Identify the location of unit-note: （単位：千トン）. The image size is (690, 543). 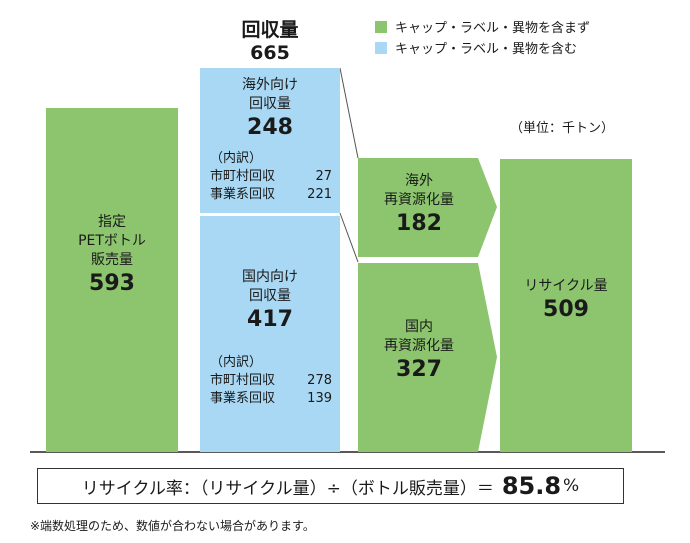
(562, 128).